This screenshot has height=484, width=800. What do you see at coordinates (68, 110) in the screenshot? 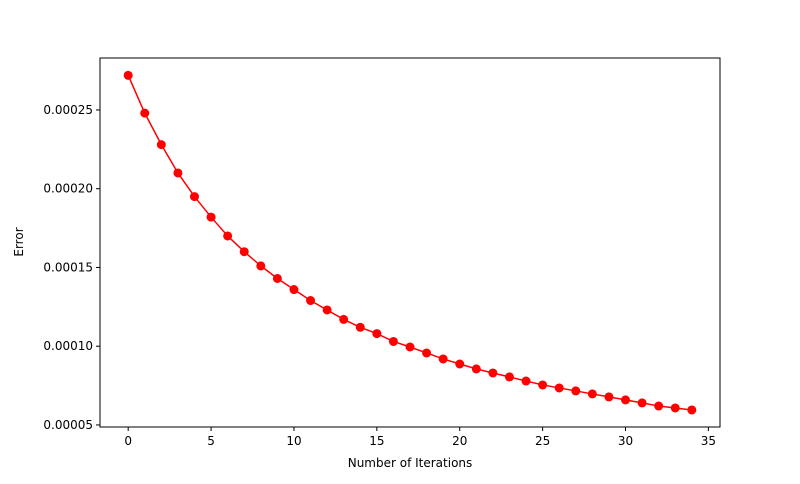
I see `y-tick-label: 0.00025` at bounding box center [68, 110].